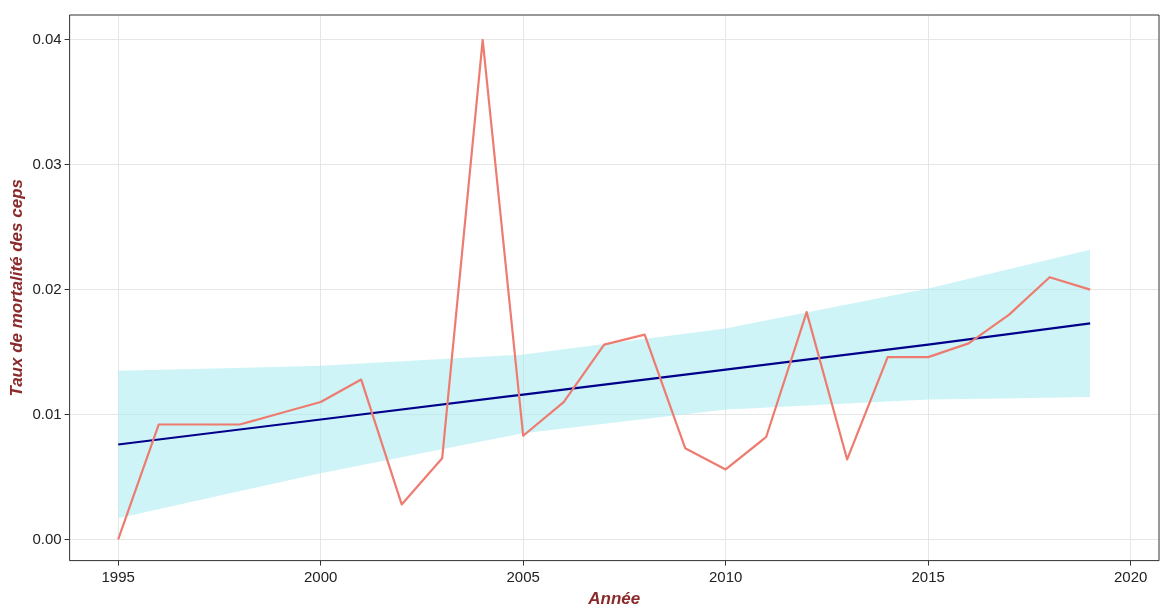  Describe the element at coordinates (47, 538) in the screenshot. I see `y-tick-label: 0.00` at that location.